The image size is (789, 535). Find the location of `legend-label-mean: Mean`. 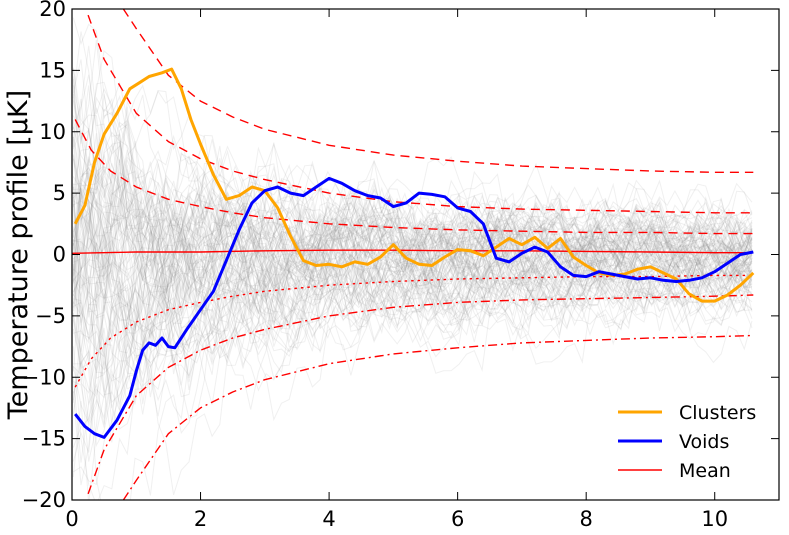

legend-label-mean: Mean is located at coordinates (705, 471).